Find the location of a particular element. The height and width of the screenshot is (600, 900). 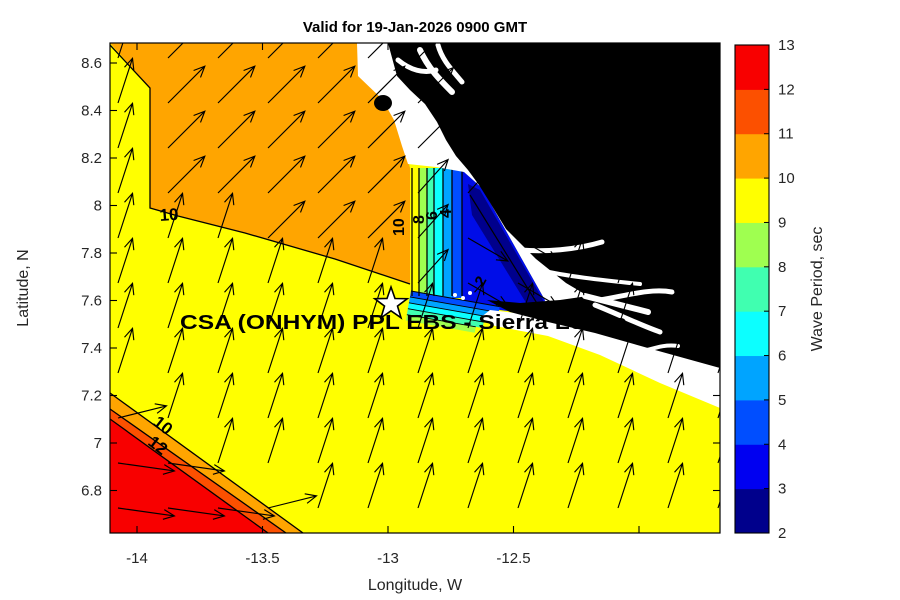

region-10-11s-northwest is located at coordinates (260, 163).